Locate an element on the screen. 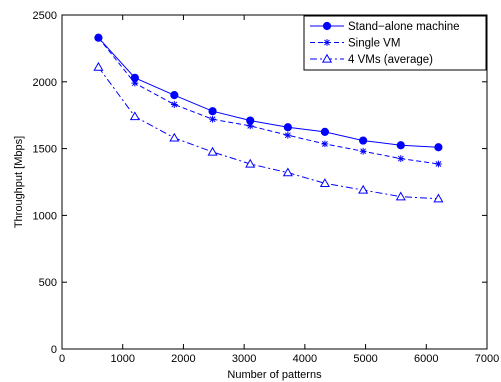 This screenshot has height=382, width=501. x-tick-label: 3000 is located at coordinates (244, 359).